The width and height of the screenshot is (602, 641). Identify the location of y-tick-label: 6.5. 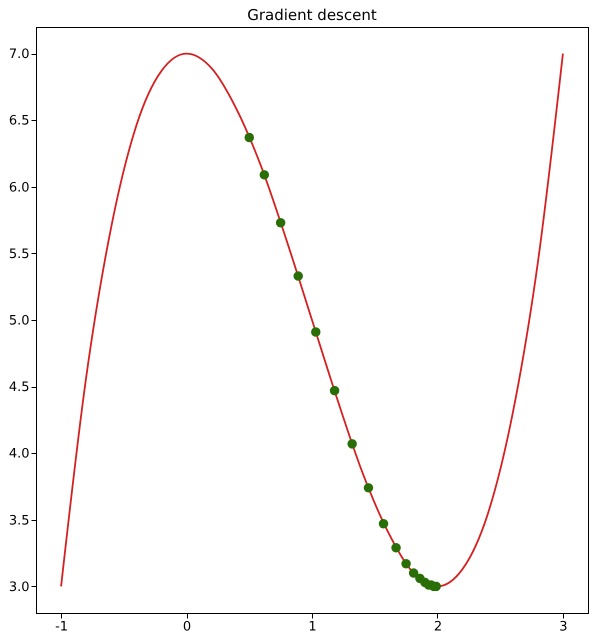
(19, 121).